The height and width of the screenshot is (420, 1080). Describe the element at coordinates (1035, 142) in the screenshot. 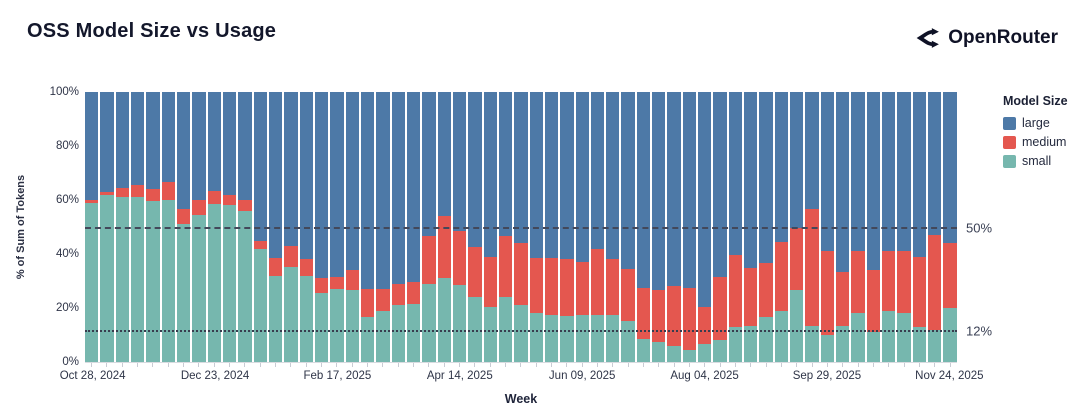

I see `legend-item-medium: medium` at that location.